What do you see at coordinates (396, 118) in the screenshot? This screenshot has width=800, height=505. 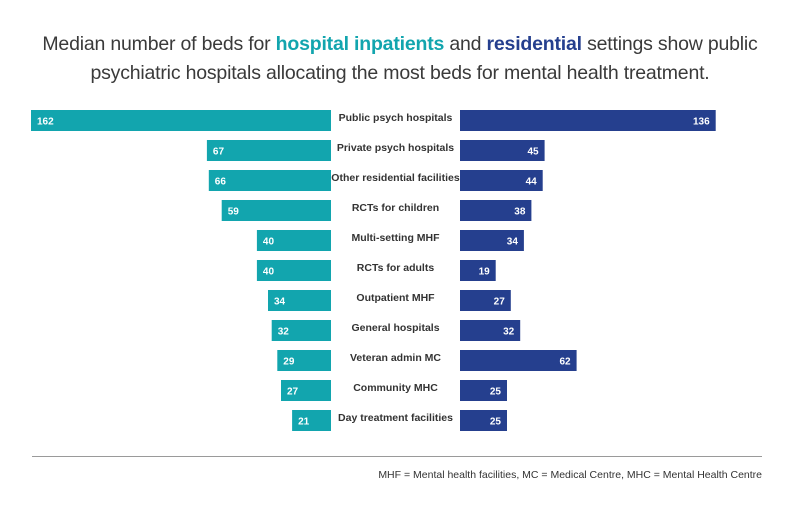 I see `category-label-0: Public psych hospitals` at bounding box center [396, 118].